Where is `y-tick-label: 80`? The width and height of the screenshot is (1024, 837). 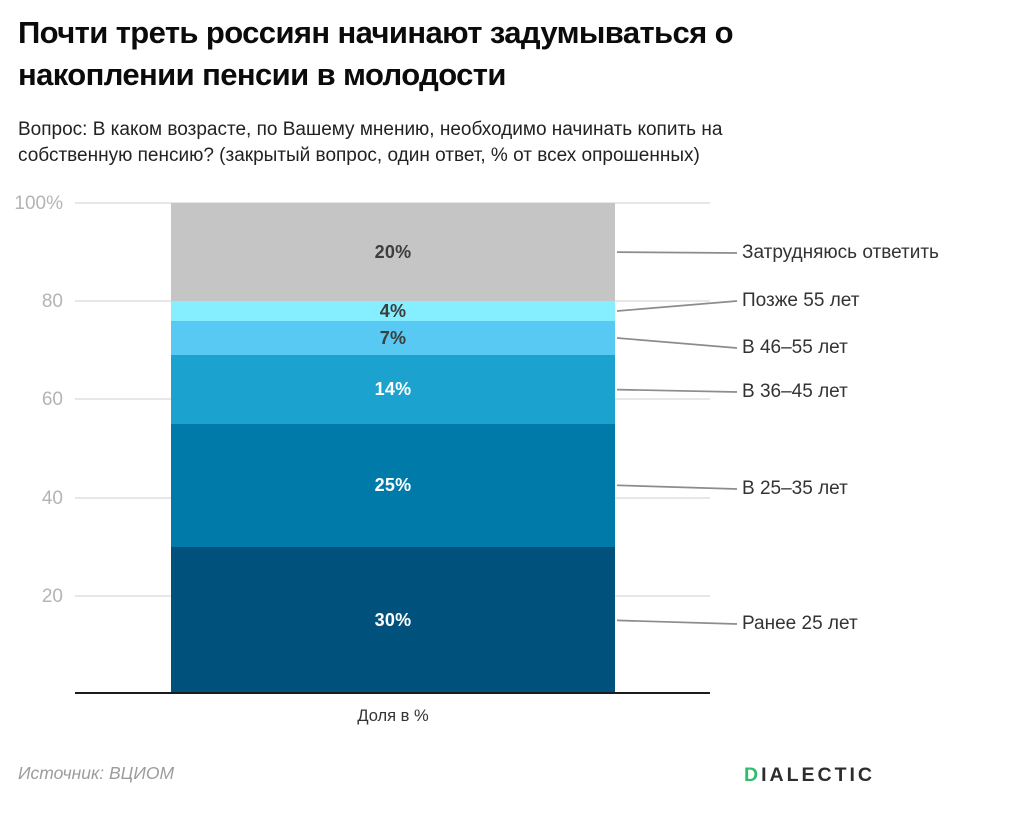 y-tick-label: 80 is located at coordinates (52, 302).